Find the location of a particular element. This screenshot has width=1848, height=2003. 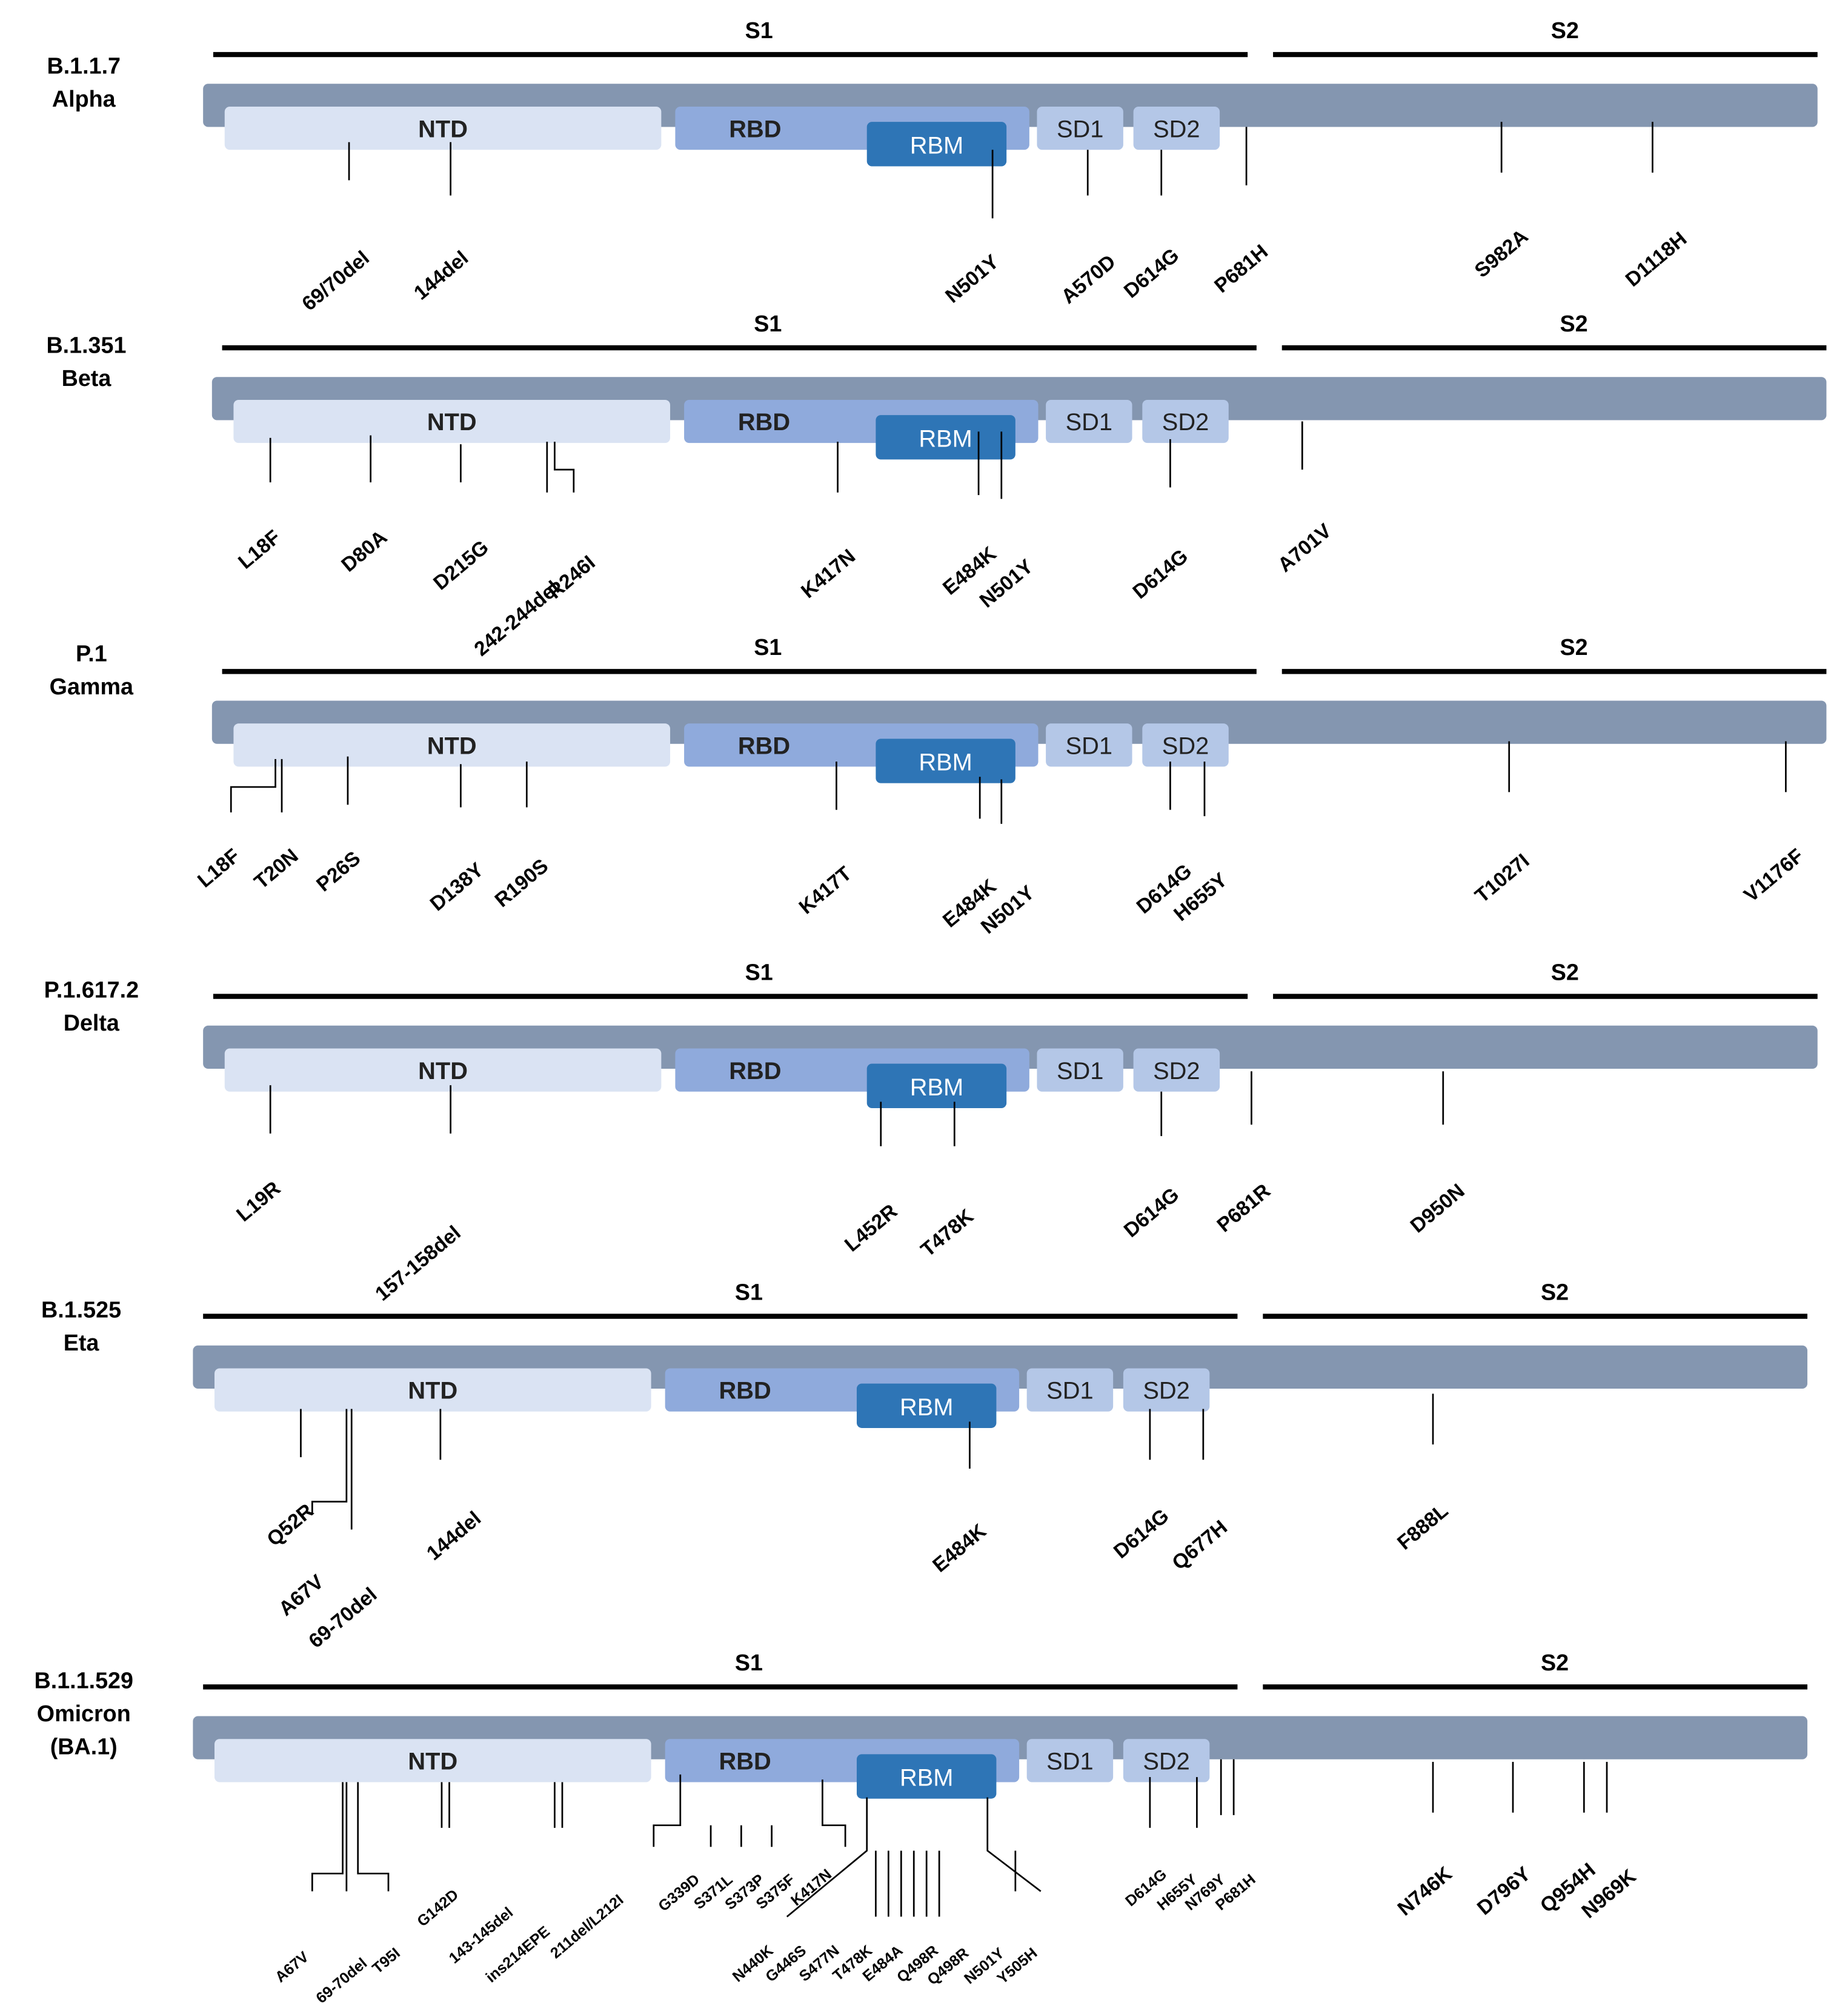

mutation-label: P26S is located at coordinates (339, 872).